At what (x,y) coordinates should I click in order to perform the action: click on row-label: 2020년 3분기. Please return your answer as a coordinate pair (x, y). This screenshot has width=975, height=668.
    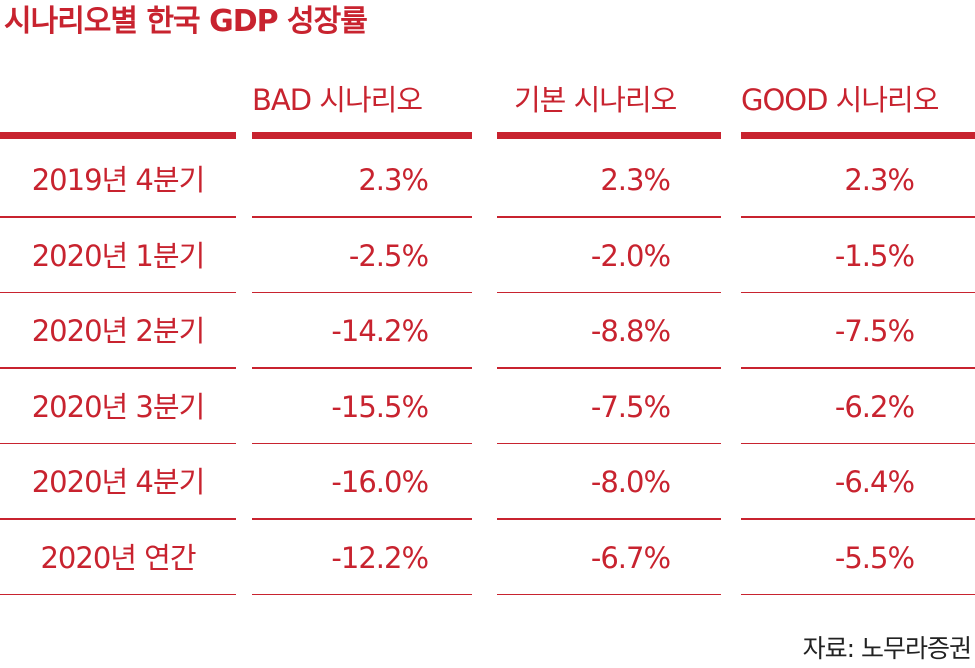
    Looking at the image, I should click on (118, 406).